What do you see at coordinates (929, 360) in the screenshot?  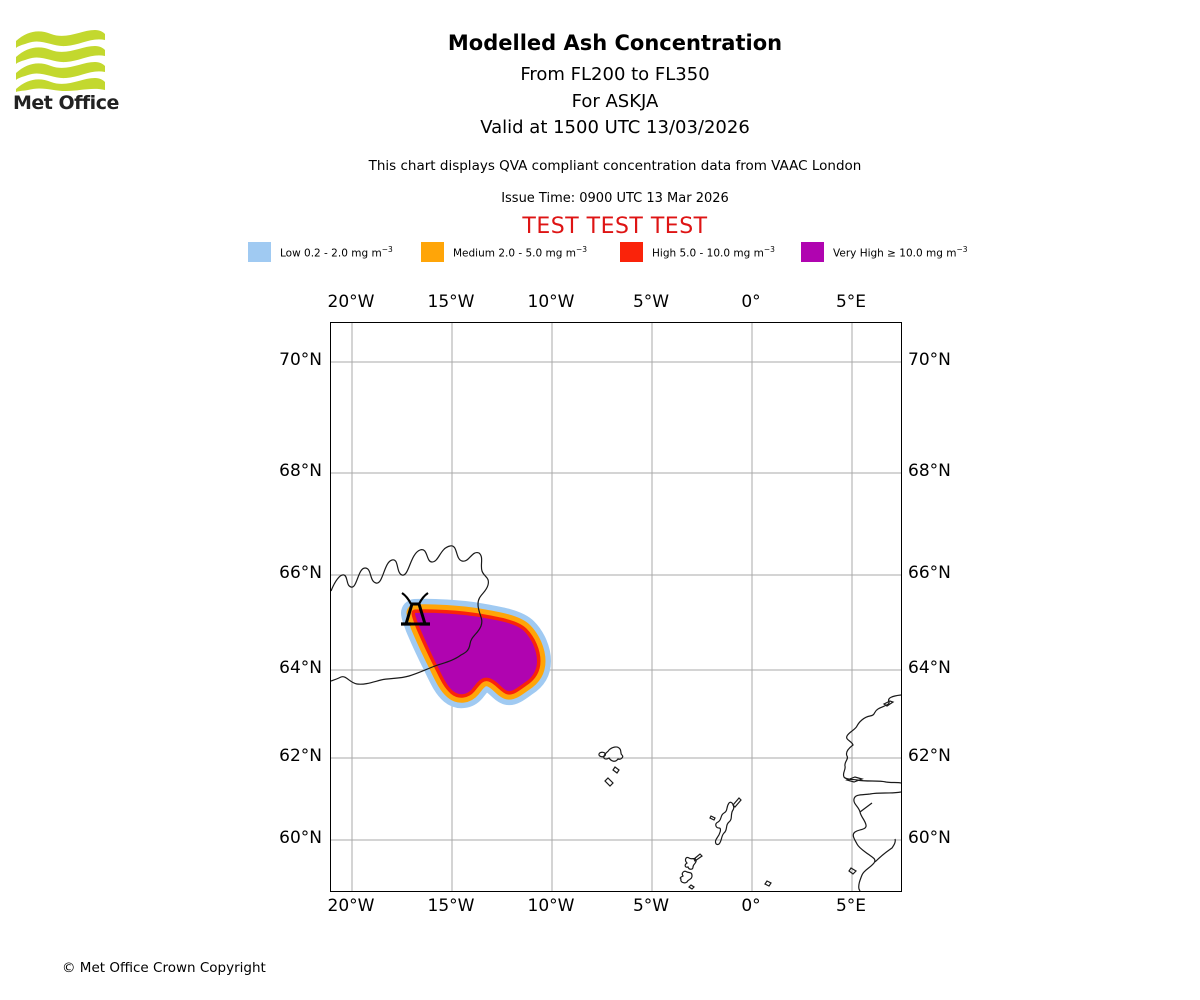 I see `lat-tick-right-70n: 70°N` at bounding box center [929, 360].